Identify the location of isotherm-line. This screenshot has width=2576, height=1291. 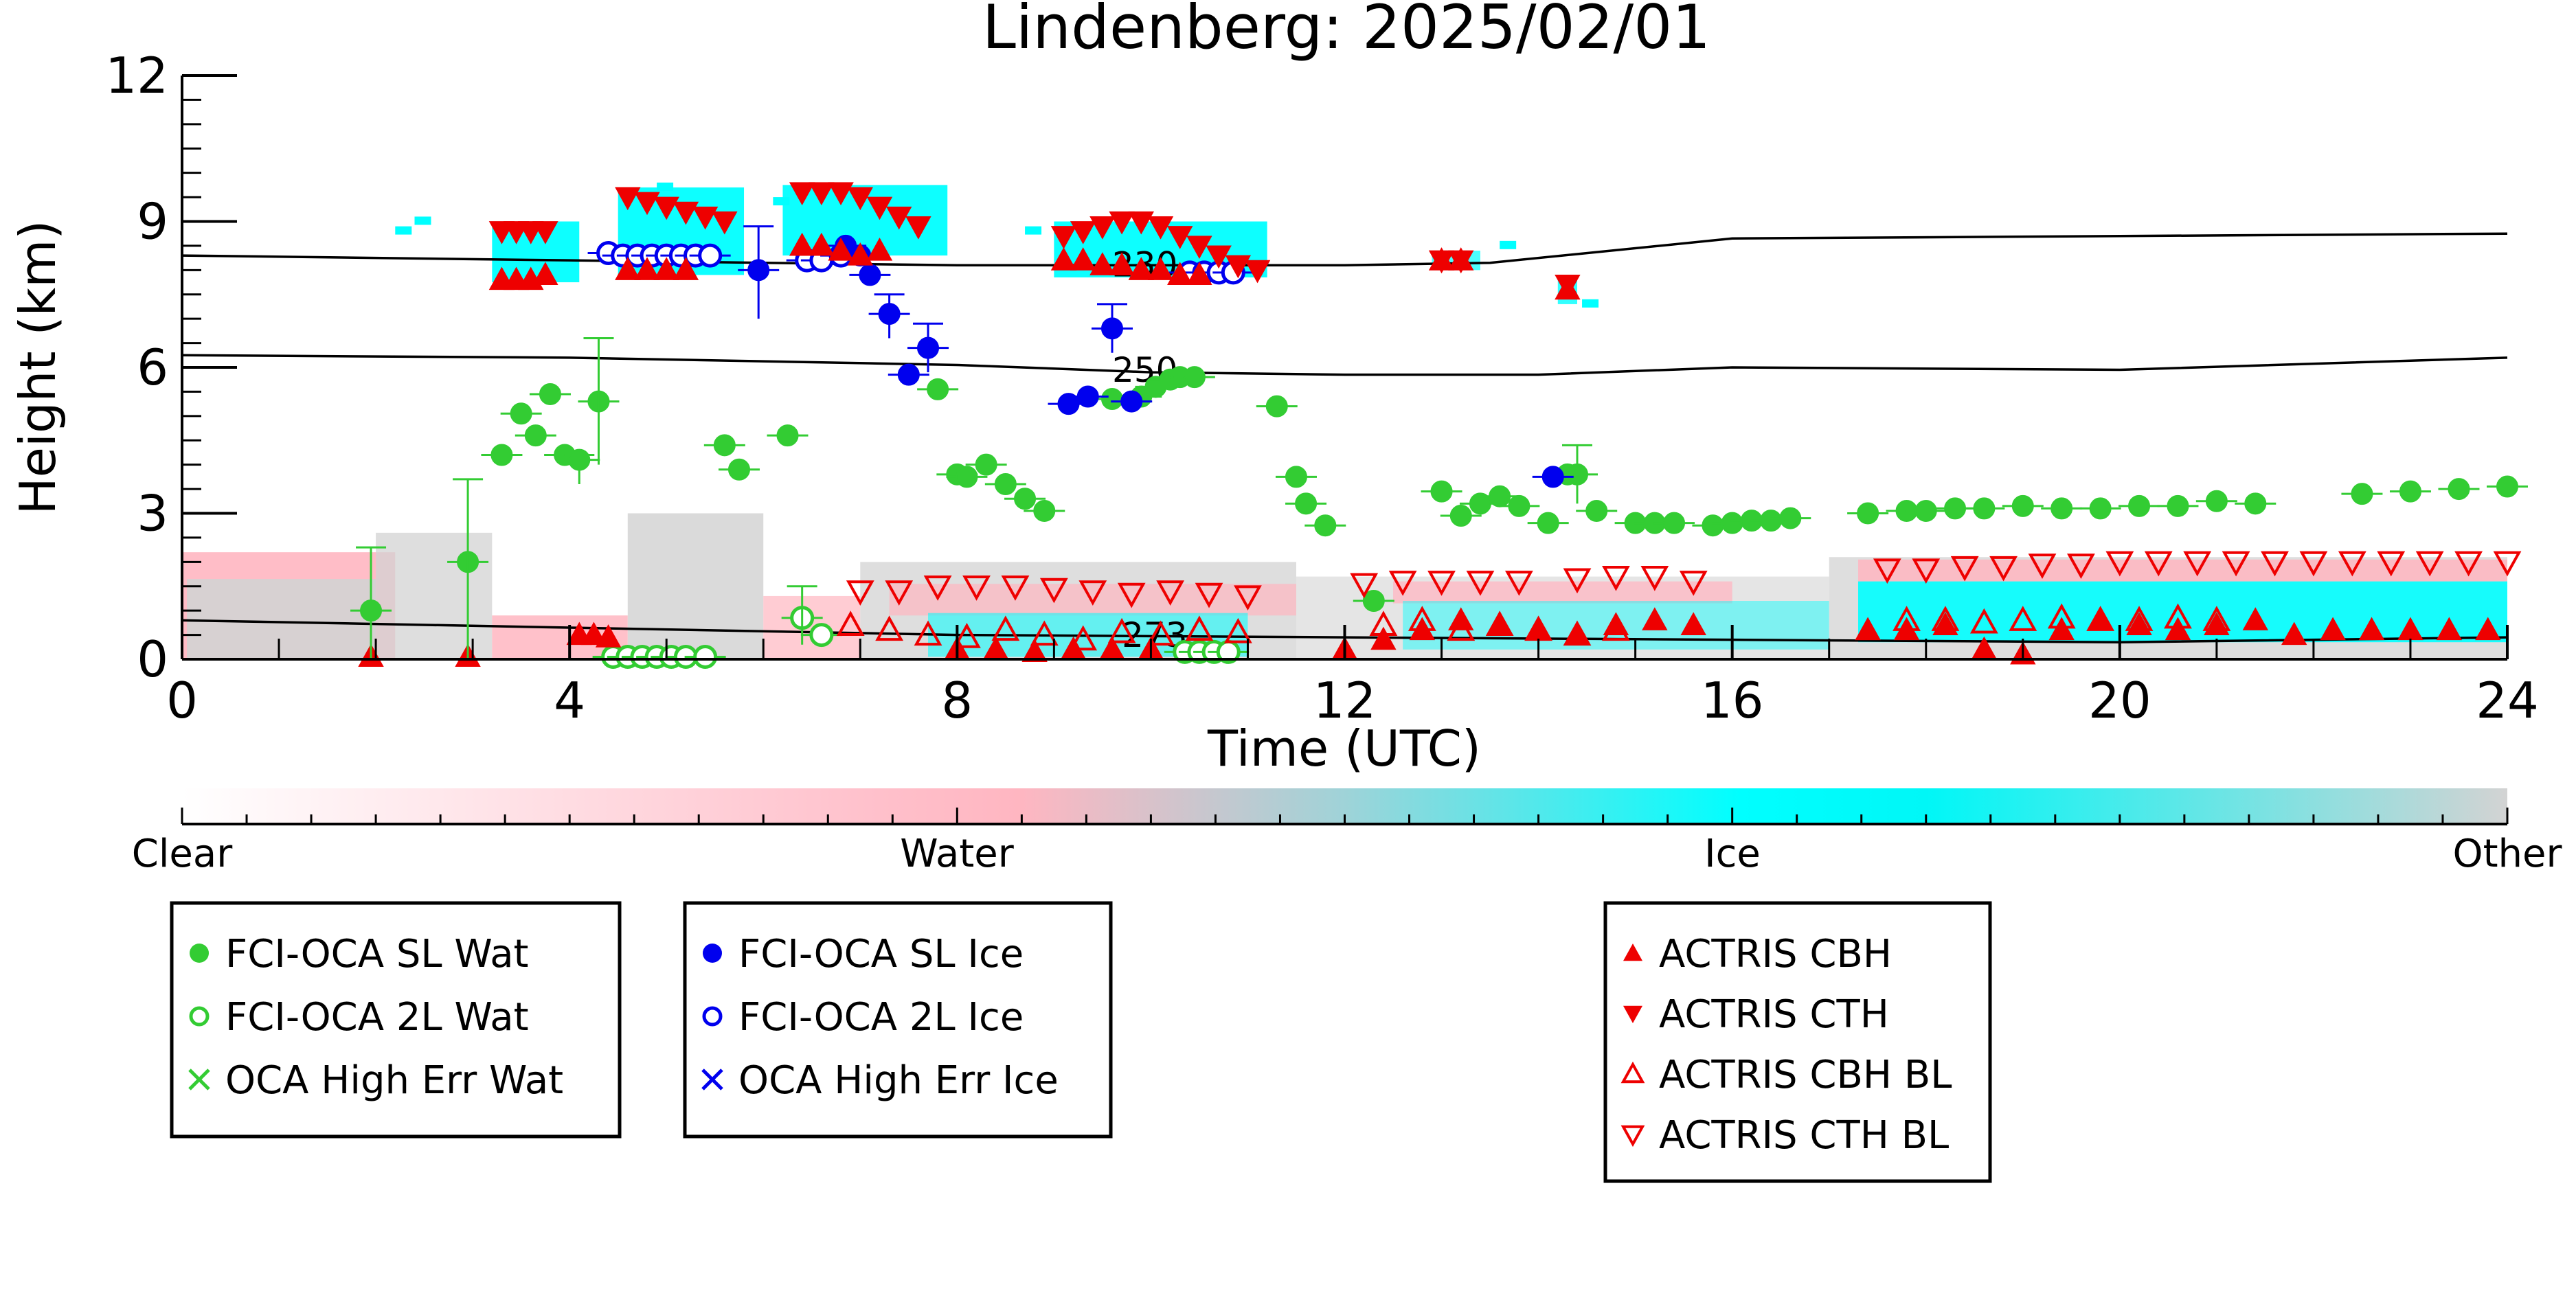
(1344, 365).